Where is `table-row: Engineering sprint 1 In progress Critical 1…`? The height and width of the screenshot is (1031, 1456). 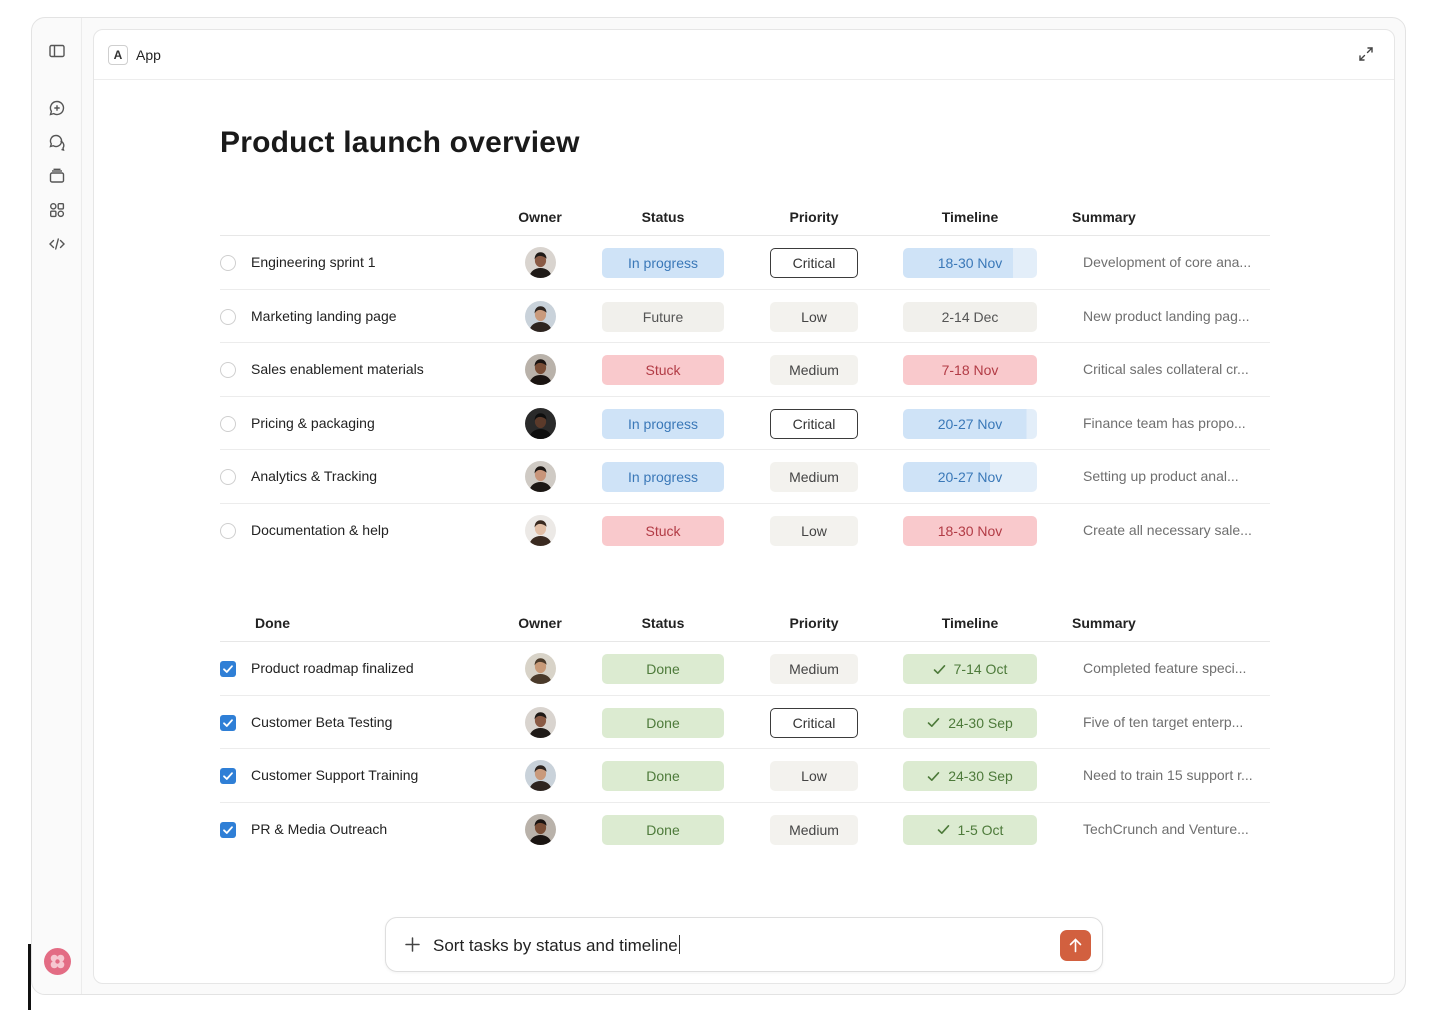 table-row: Engineering sprint 1 In progress Critical 1… is located at coordinates (745, 263).